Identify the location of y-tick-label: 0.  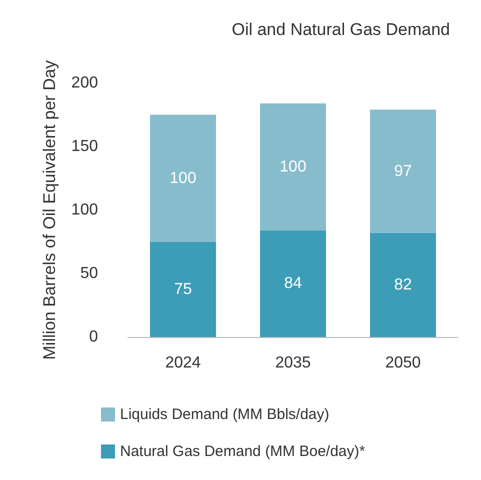
(93, 337).